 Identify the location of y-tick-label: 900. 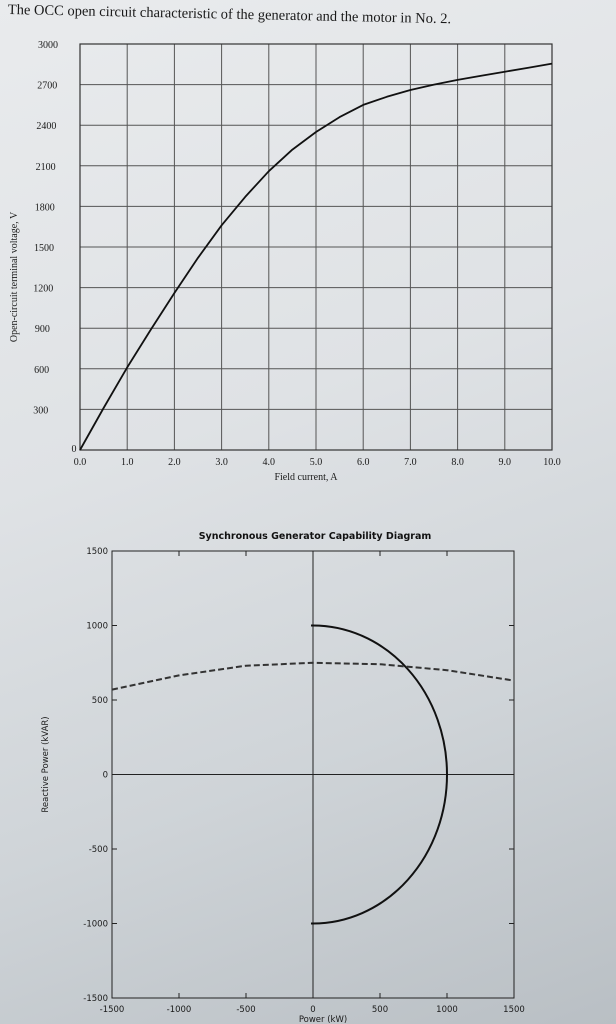
(42, 329).